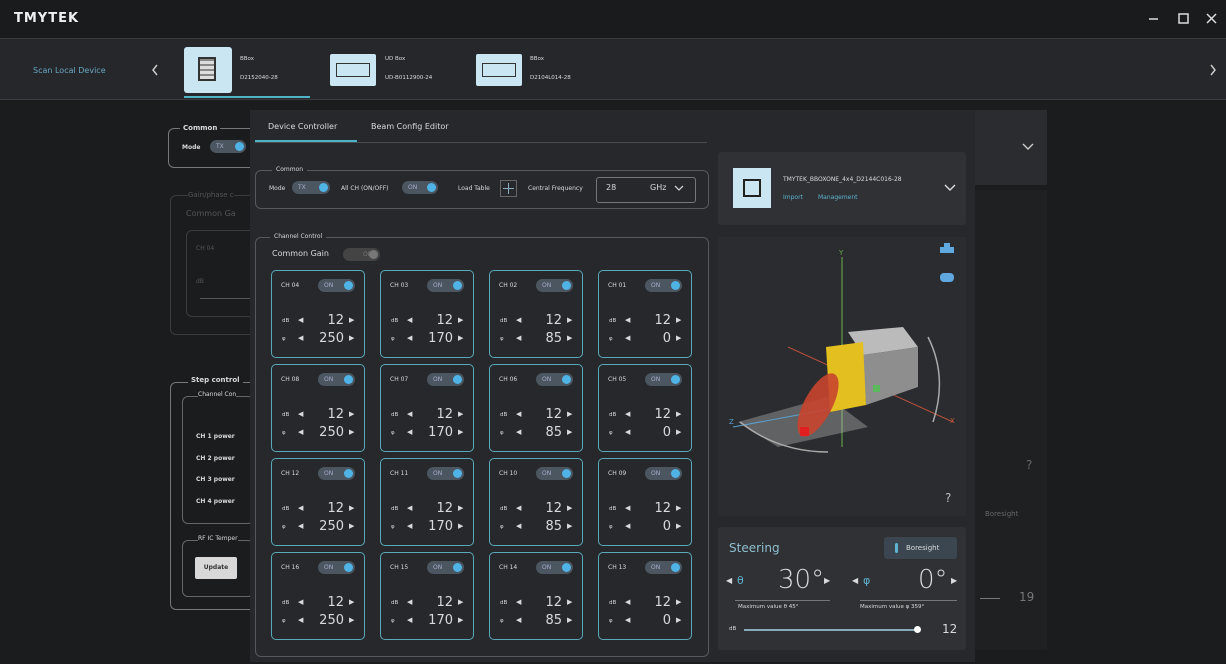  Describe the element at coordinates (410, 126) in the screenshot. I see `tab: Beam Config Editor` at that location.